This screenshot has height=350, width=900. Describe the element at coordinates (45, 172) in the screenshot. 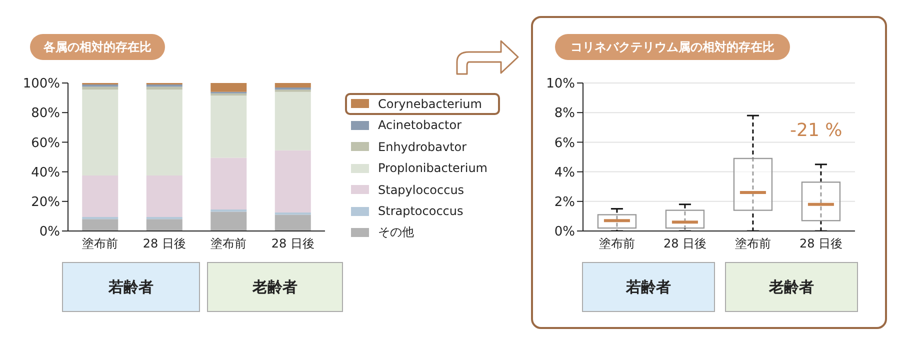

I see `y-tick-label: 40%` at that location.